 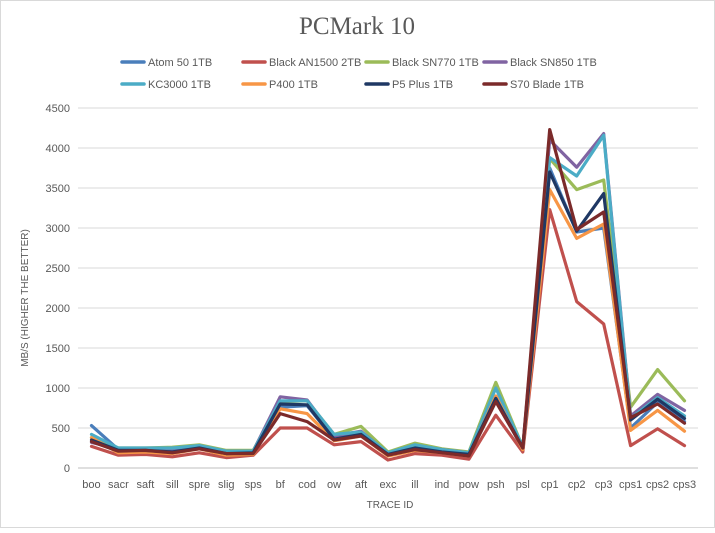 I want to click on x-axis-label: TRACE ID, so click(x=390, y=505).